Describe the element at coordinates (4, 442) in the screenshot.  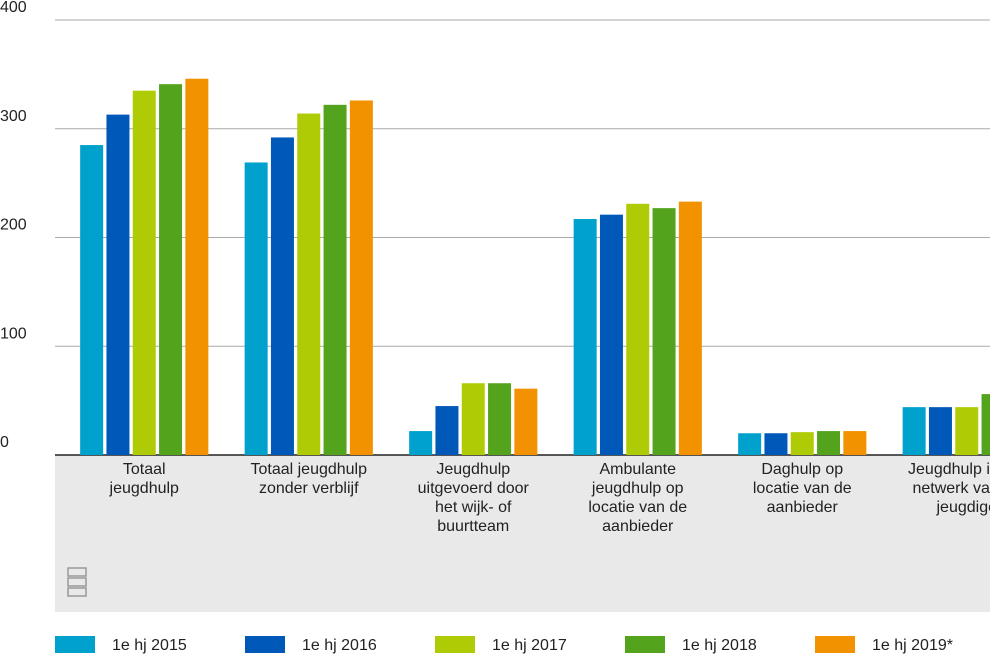
I see `y-tick-label: 0` at that location.